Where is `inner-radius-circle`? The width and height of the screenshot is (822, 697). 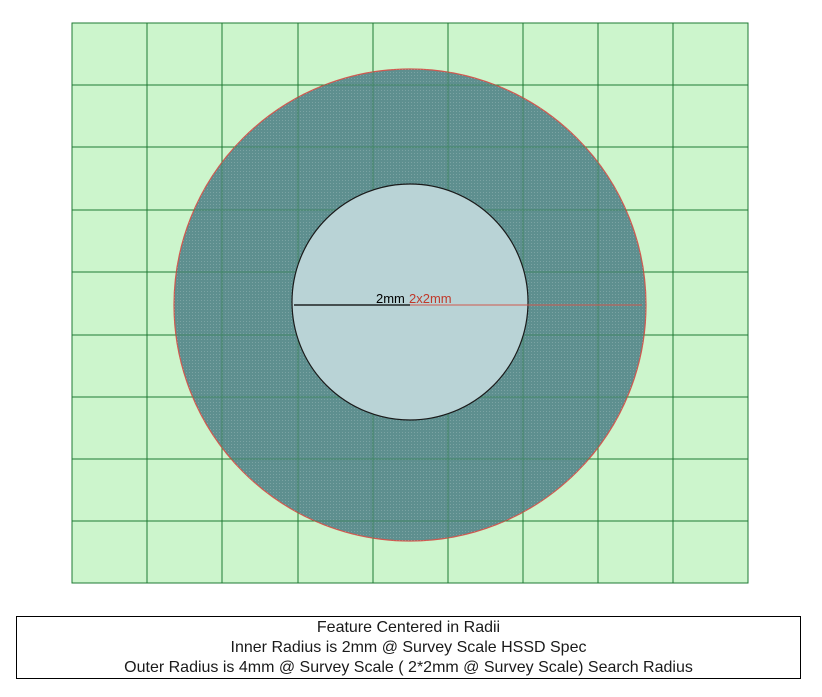
inner-radius-circle is located at coordinates (410, 302).